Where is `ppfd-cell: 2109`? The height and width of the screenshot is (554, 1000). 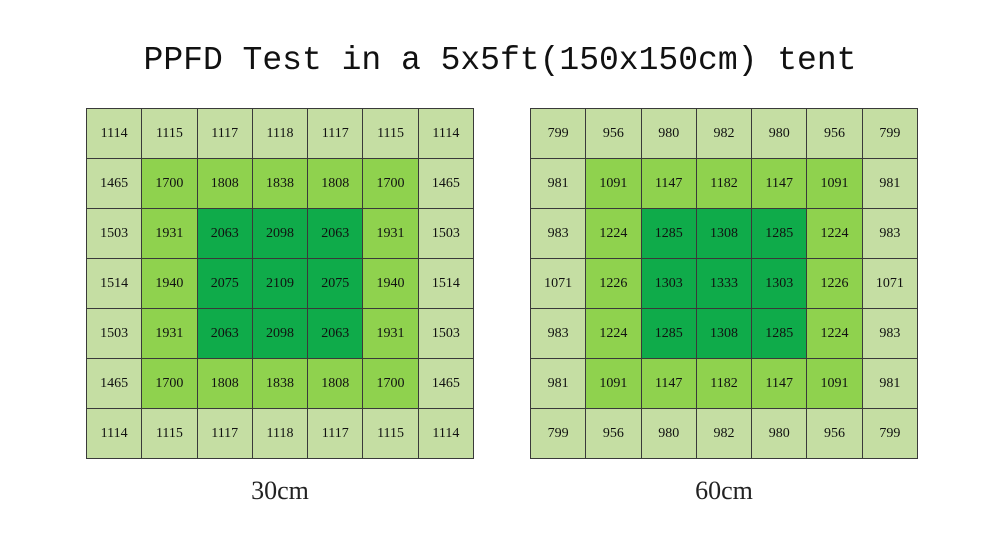 ppfd-cell: 2109 is located at coordinates (280, 283).